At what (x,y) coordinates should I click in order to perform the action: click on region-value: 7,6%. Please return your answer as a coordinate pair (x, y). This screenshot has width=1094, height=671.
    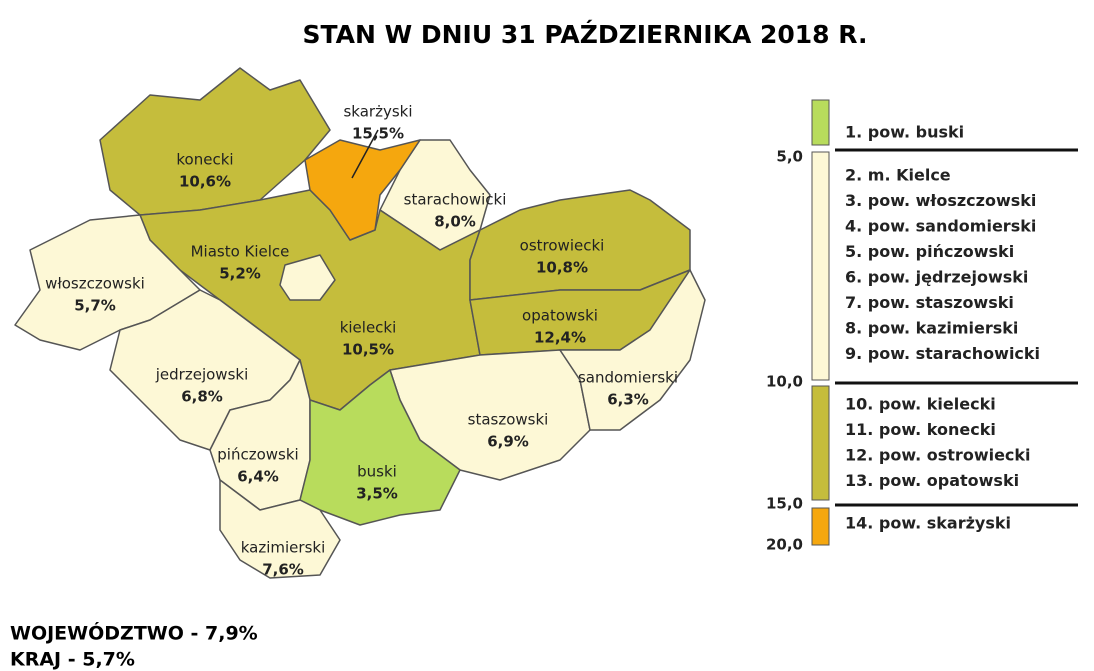
    Looking at the image, I should click on (283, 570).